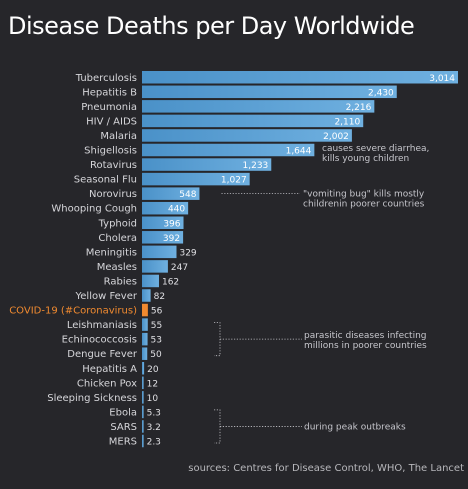 Image resolution: width=468 pixels, height=489 pixels. Describe the element at coordinates (187, 195) in the screenshot. I see `value-label: 548` at that location.